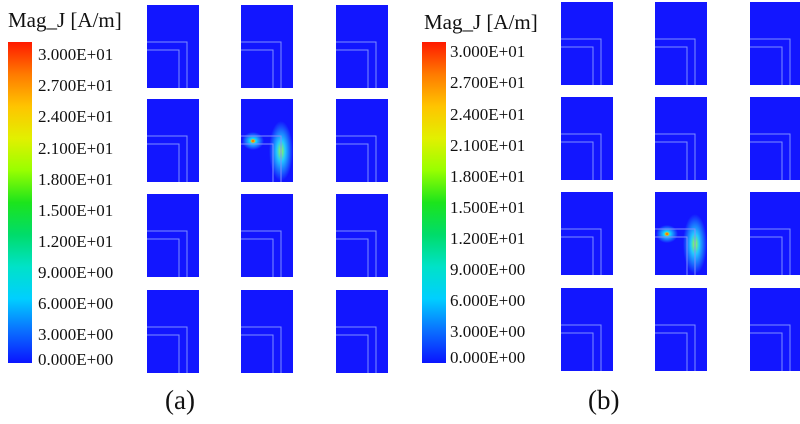  Describe the element at coordinates (604, 400) in the screenshot. I see `caption: (b)` at that location.